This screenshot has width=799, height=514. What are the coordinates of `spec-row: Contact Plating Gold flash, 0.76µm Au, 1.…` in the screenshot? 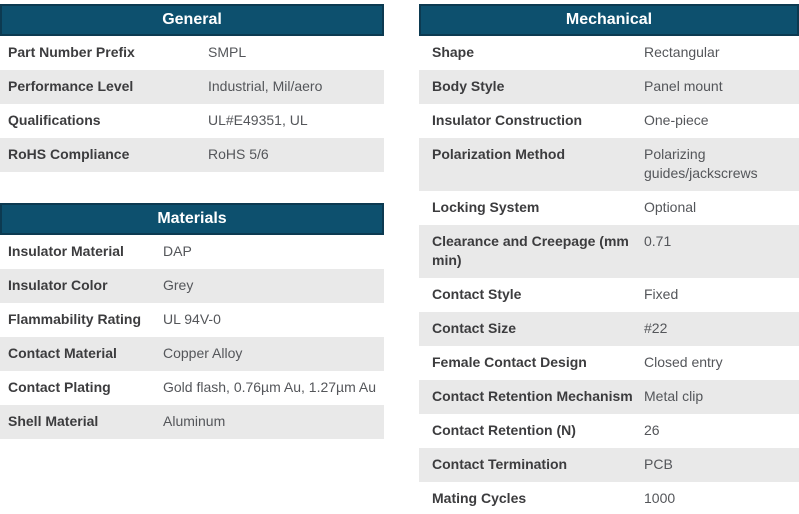 It's located at (192, 388).